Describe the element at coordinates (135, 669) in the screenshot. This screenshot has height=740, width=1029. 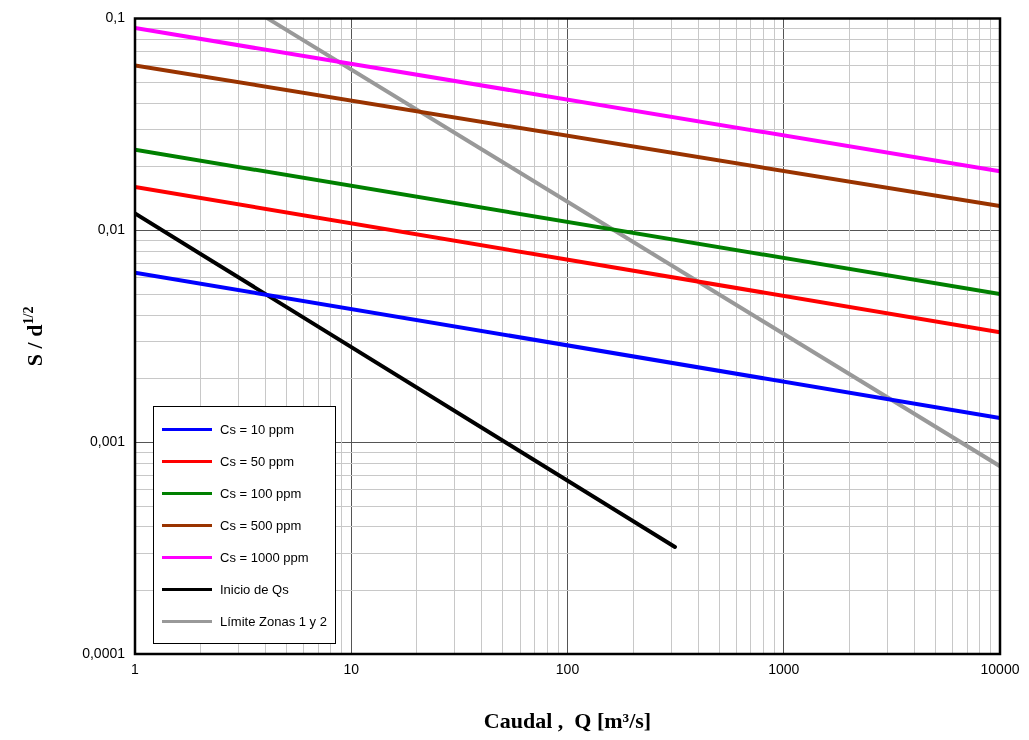
I see `x-tick-label: 1` at that location.